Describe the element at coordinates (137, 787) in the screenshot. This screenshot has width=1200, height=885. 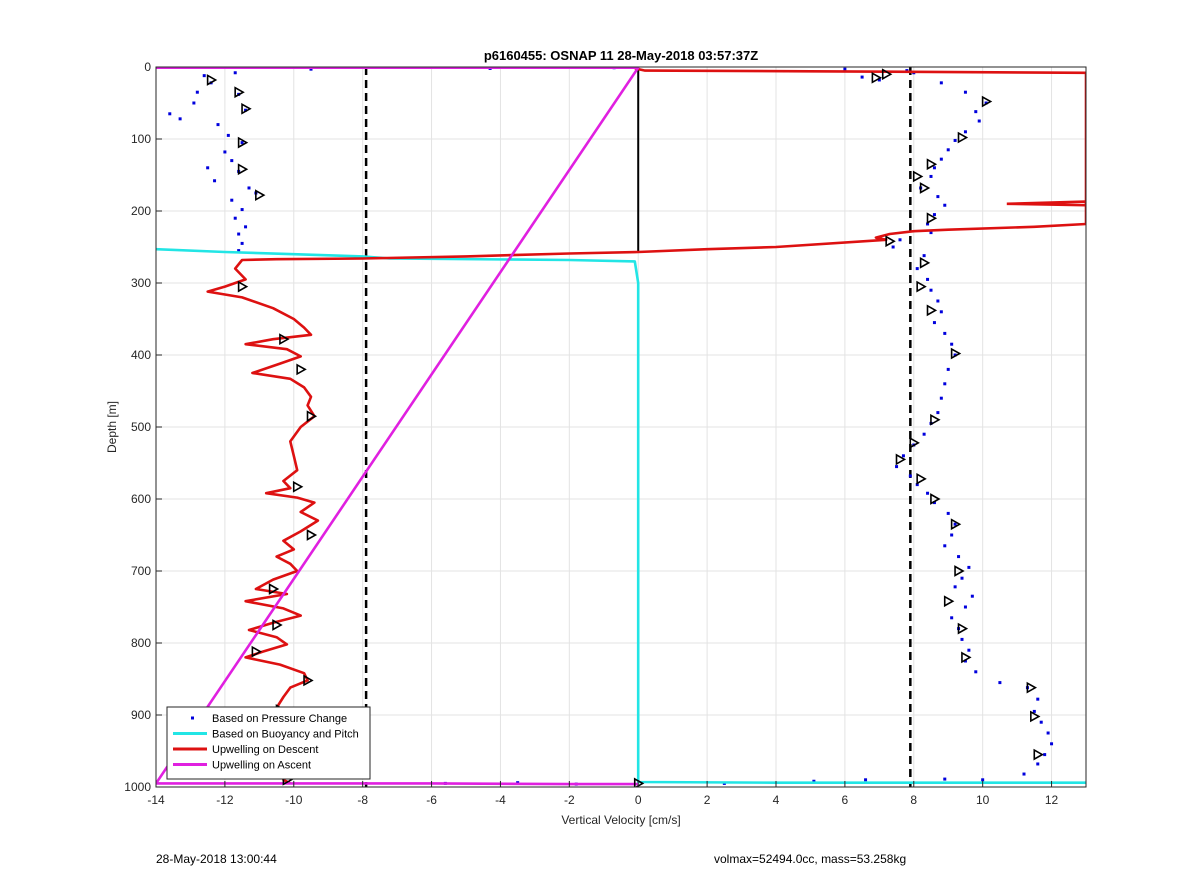
I see `y-tick-label: 1000` at that location.